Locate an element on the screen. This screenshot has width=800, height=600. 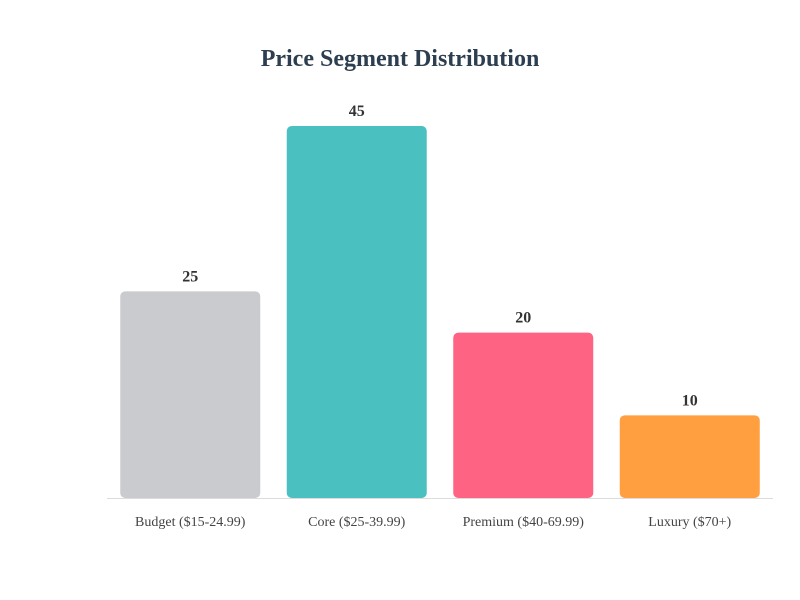
x-tick-label: Budget ($15-24.99) is located at coordinates (190, 522).